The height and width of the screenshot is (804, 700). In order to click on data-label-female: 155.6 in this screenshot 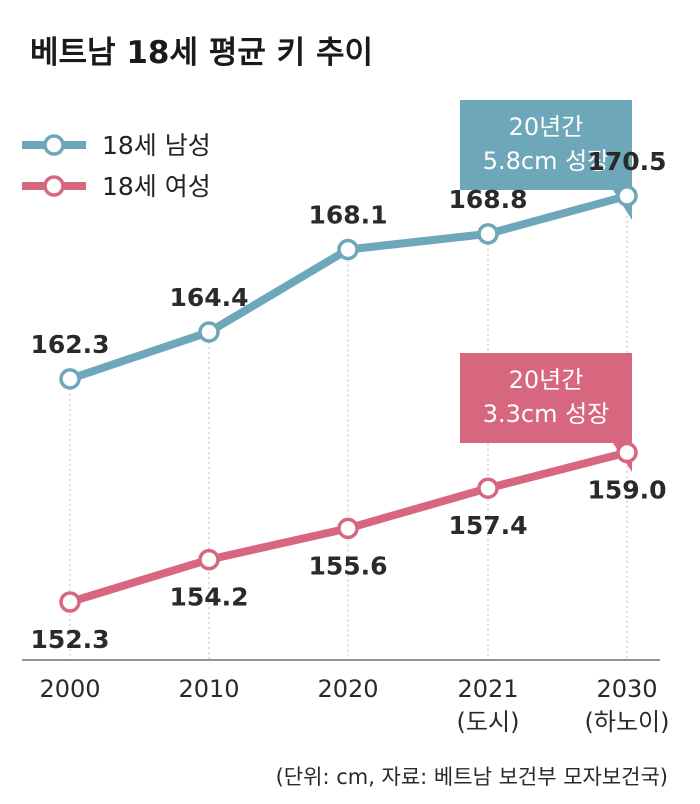, I will do `click(347, 565)`.